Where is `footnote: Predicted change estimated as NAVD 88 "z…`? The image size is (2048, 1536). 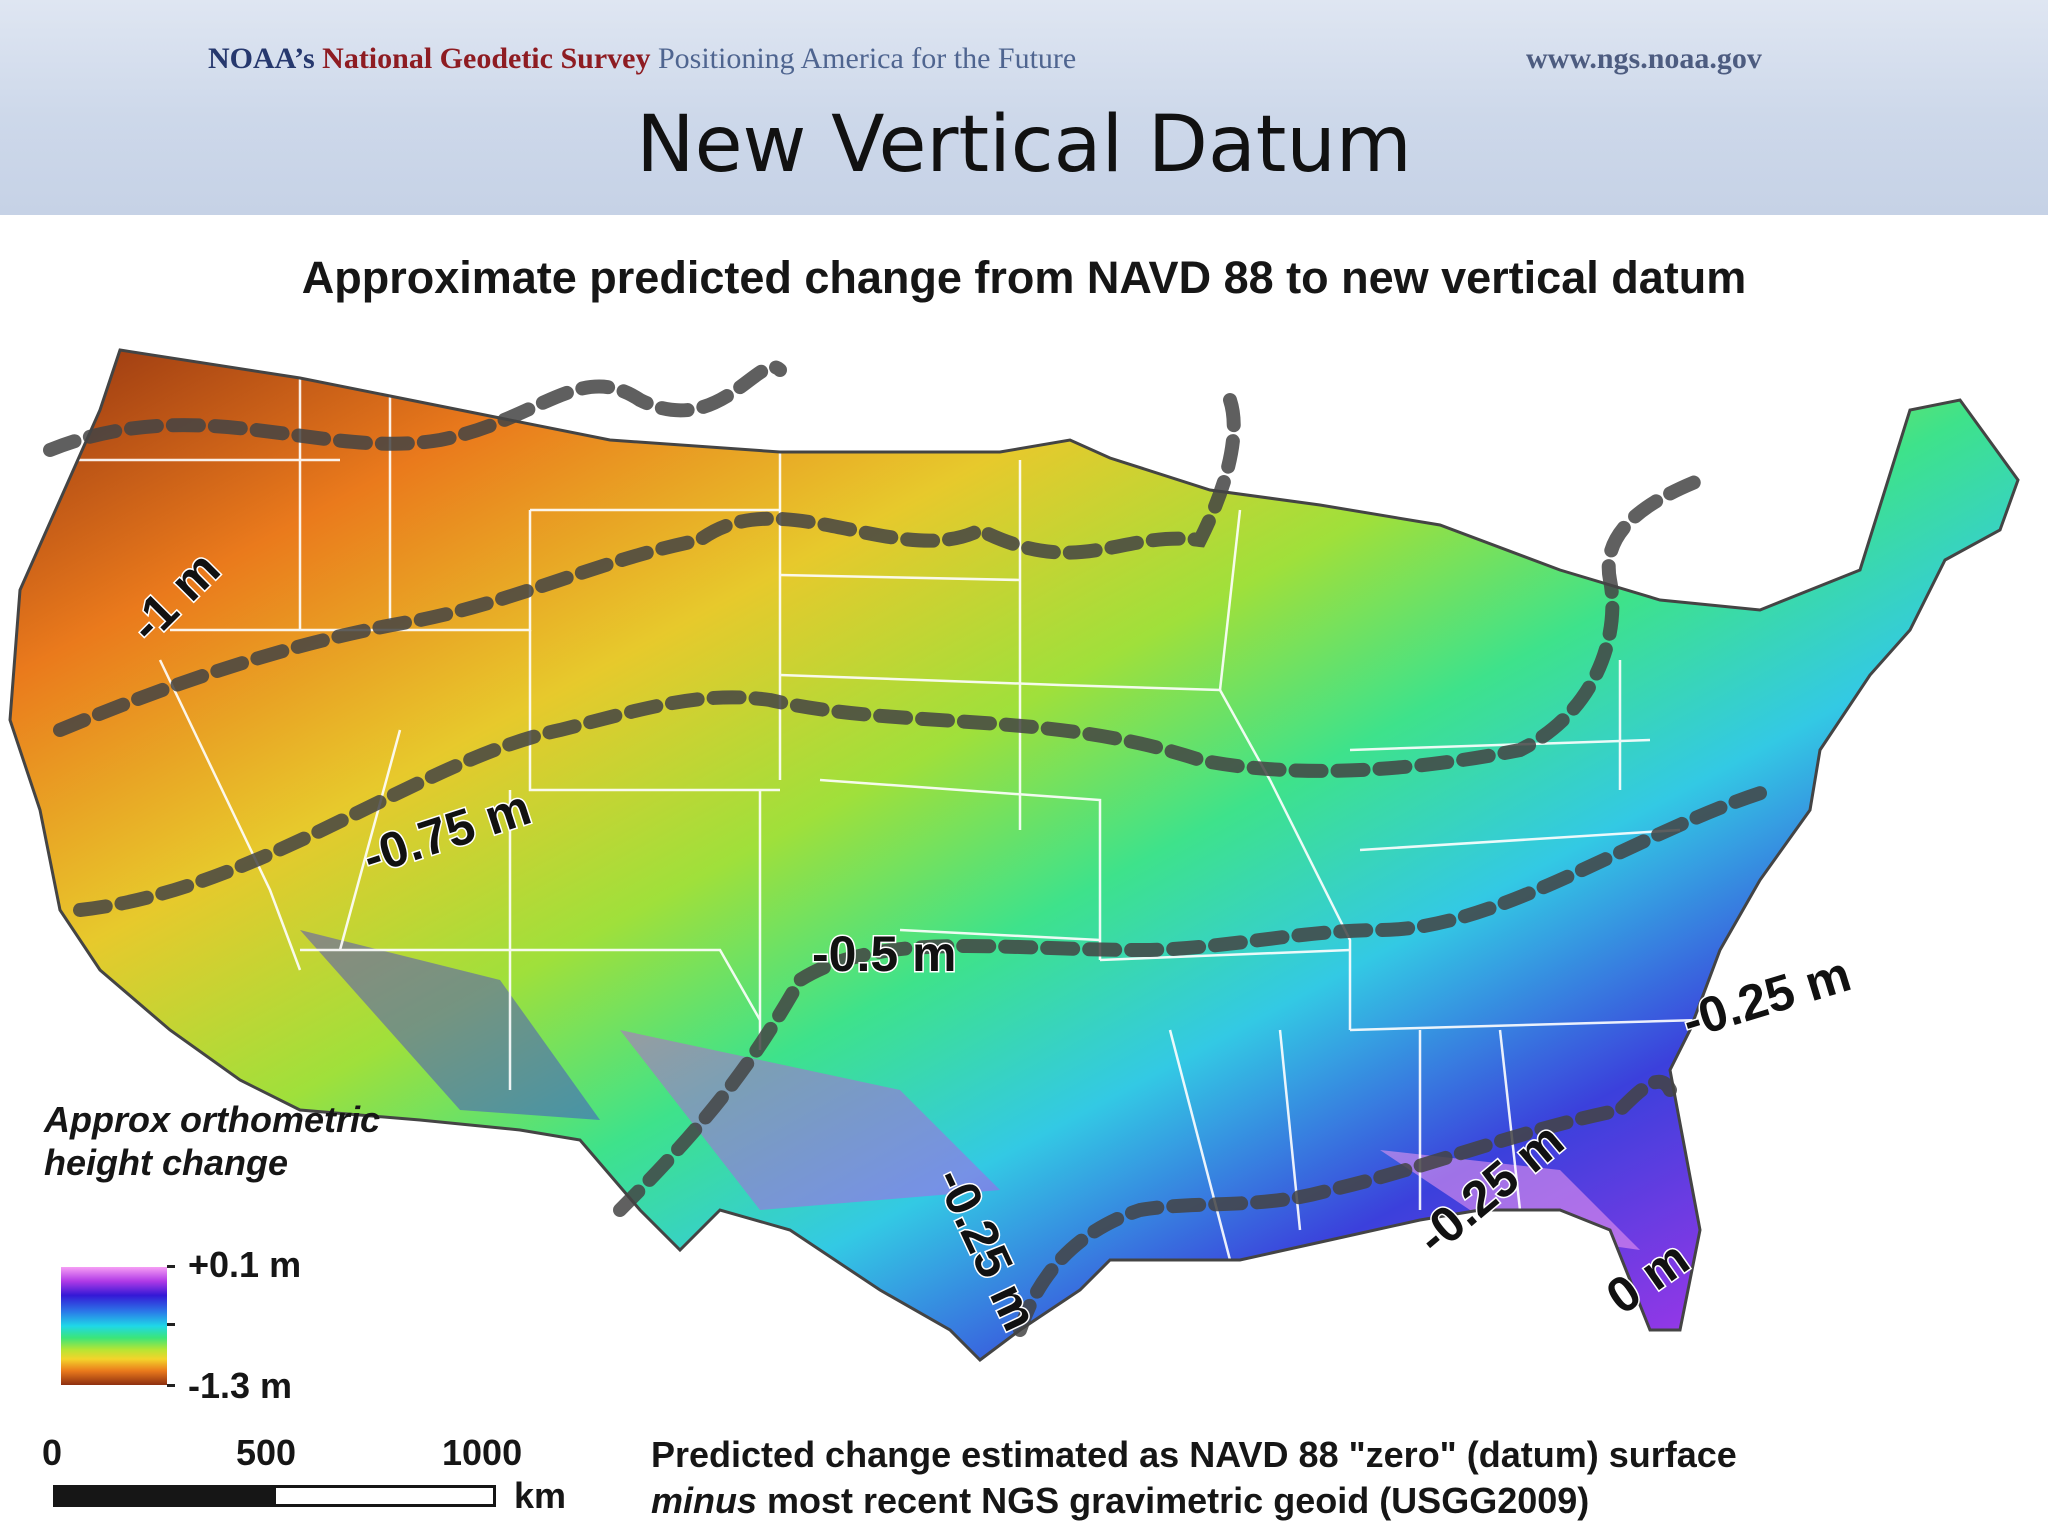 footnote: Predicted change estimated as NAVD 88 "z… is located at coordinates (1346, 1478).